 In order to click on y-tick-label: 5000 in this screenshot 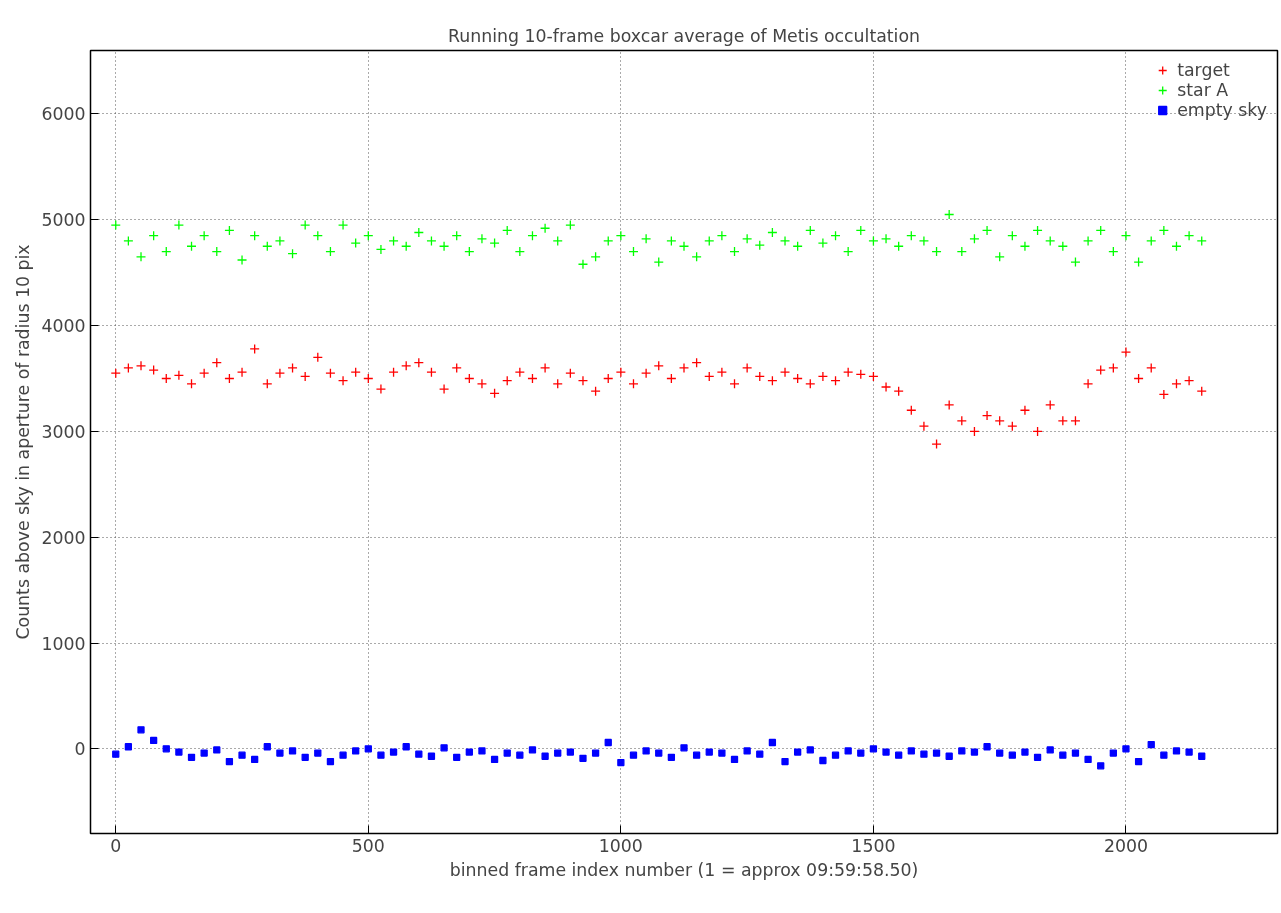, I will do `click(63, 220)`.